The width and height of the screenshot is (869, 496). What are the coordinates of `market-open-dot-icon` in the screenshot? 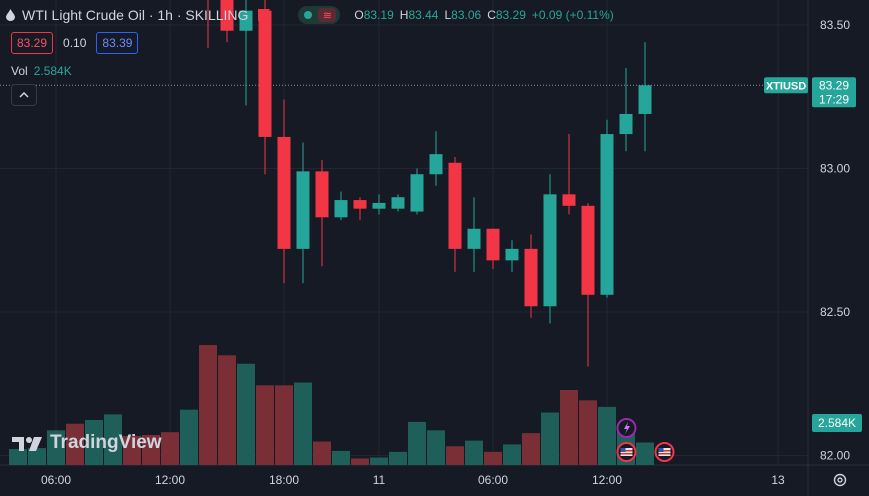 It's located at (308, 15).